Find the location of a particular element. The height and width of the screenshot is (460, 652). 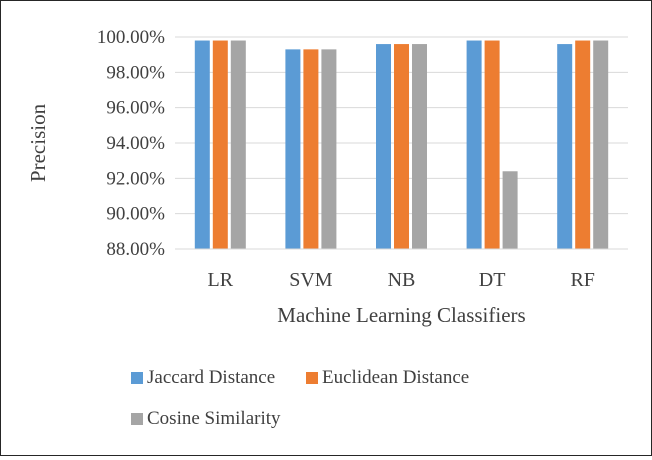

legend-label: Euclidean Distance is located at coordinates (395, 377).